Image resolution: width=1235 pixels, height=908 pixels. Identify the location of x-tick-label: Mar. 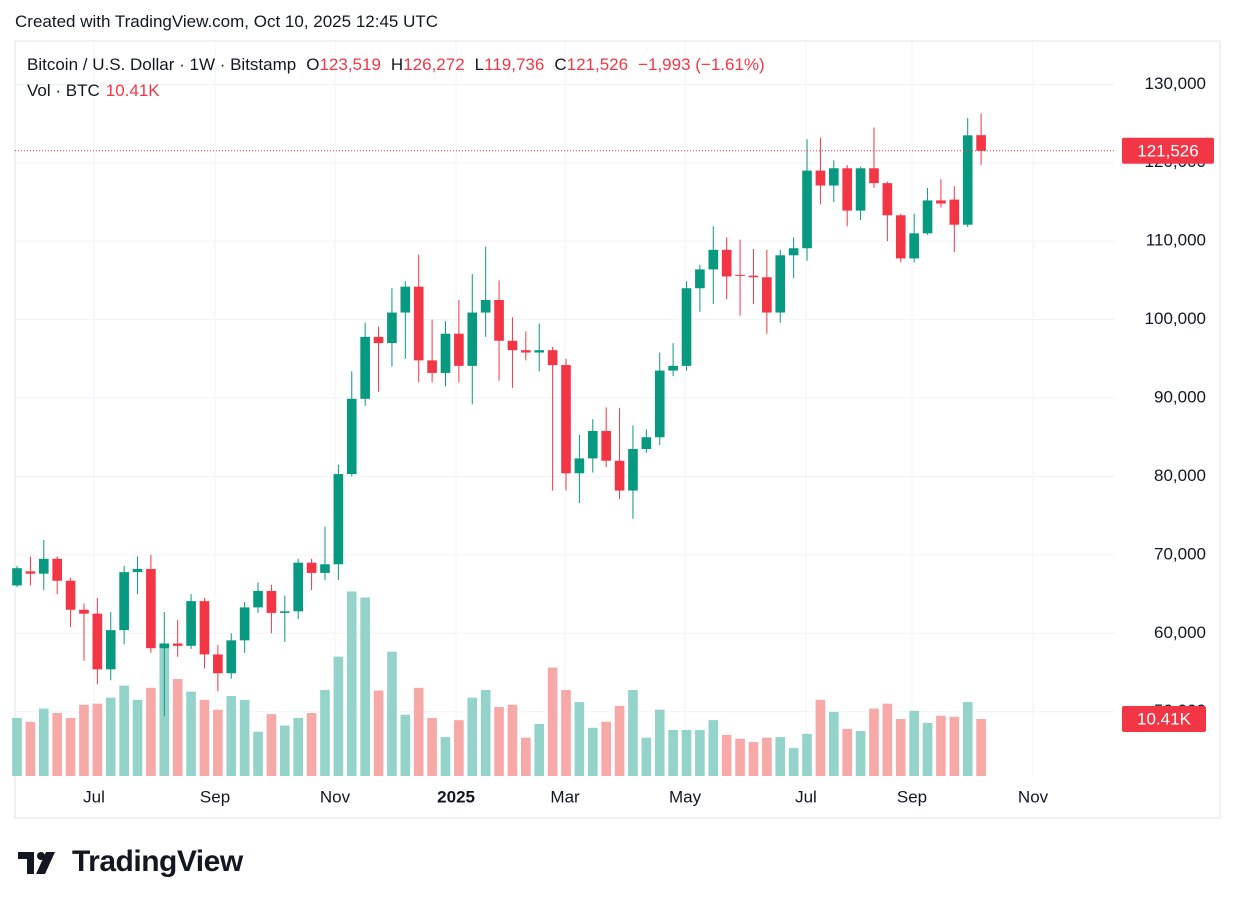
(565, 796).